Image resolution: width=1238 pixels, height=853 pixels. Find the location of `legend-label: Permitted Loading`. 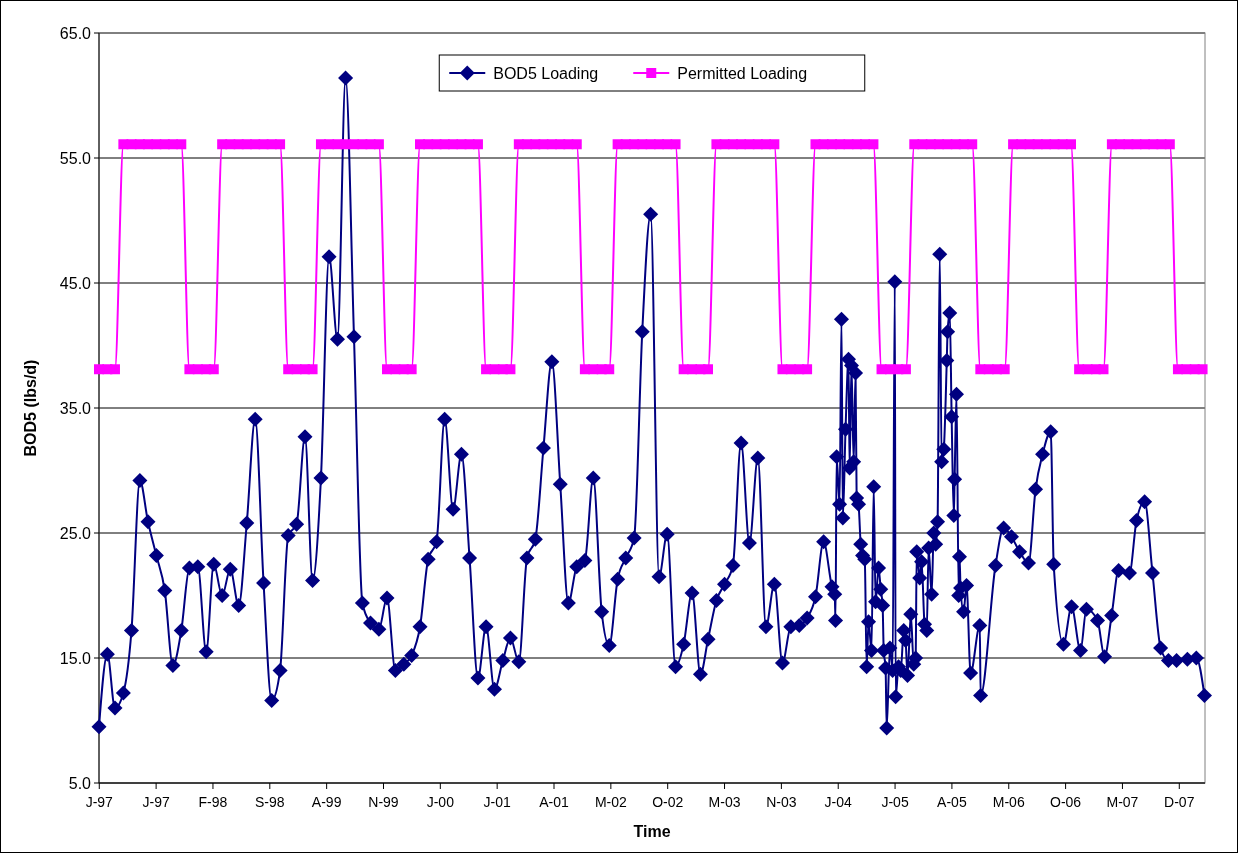

legend-label: Permitted Loading is located at coordinates (742, 73).